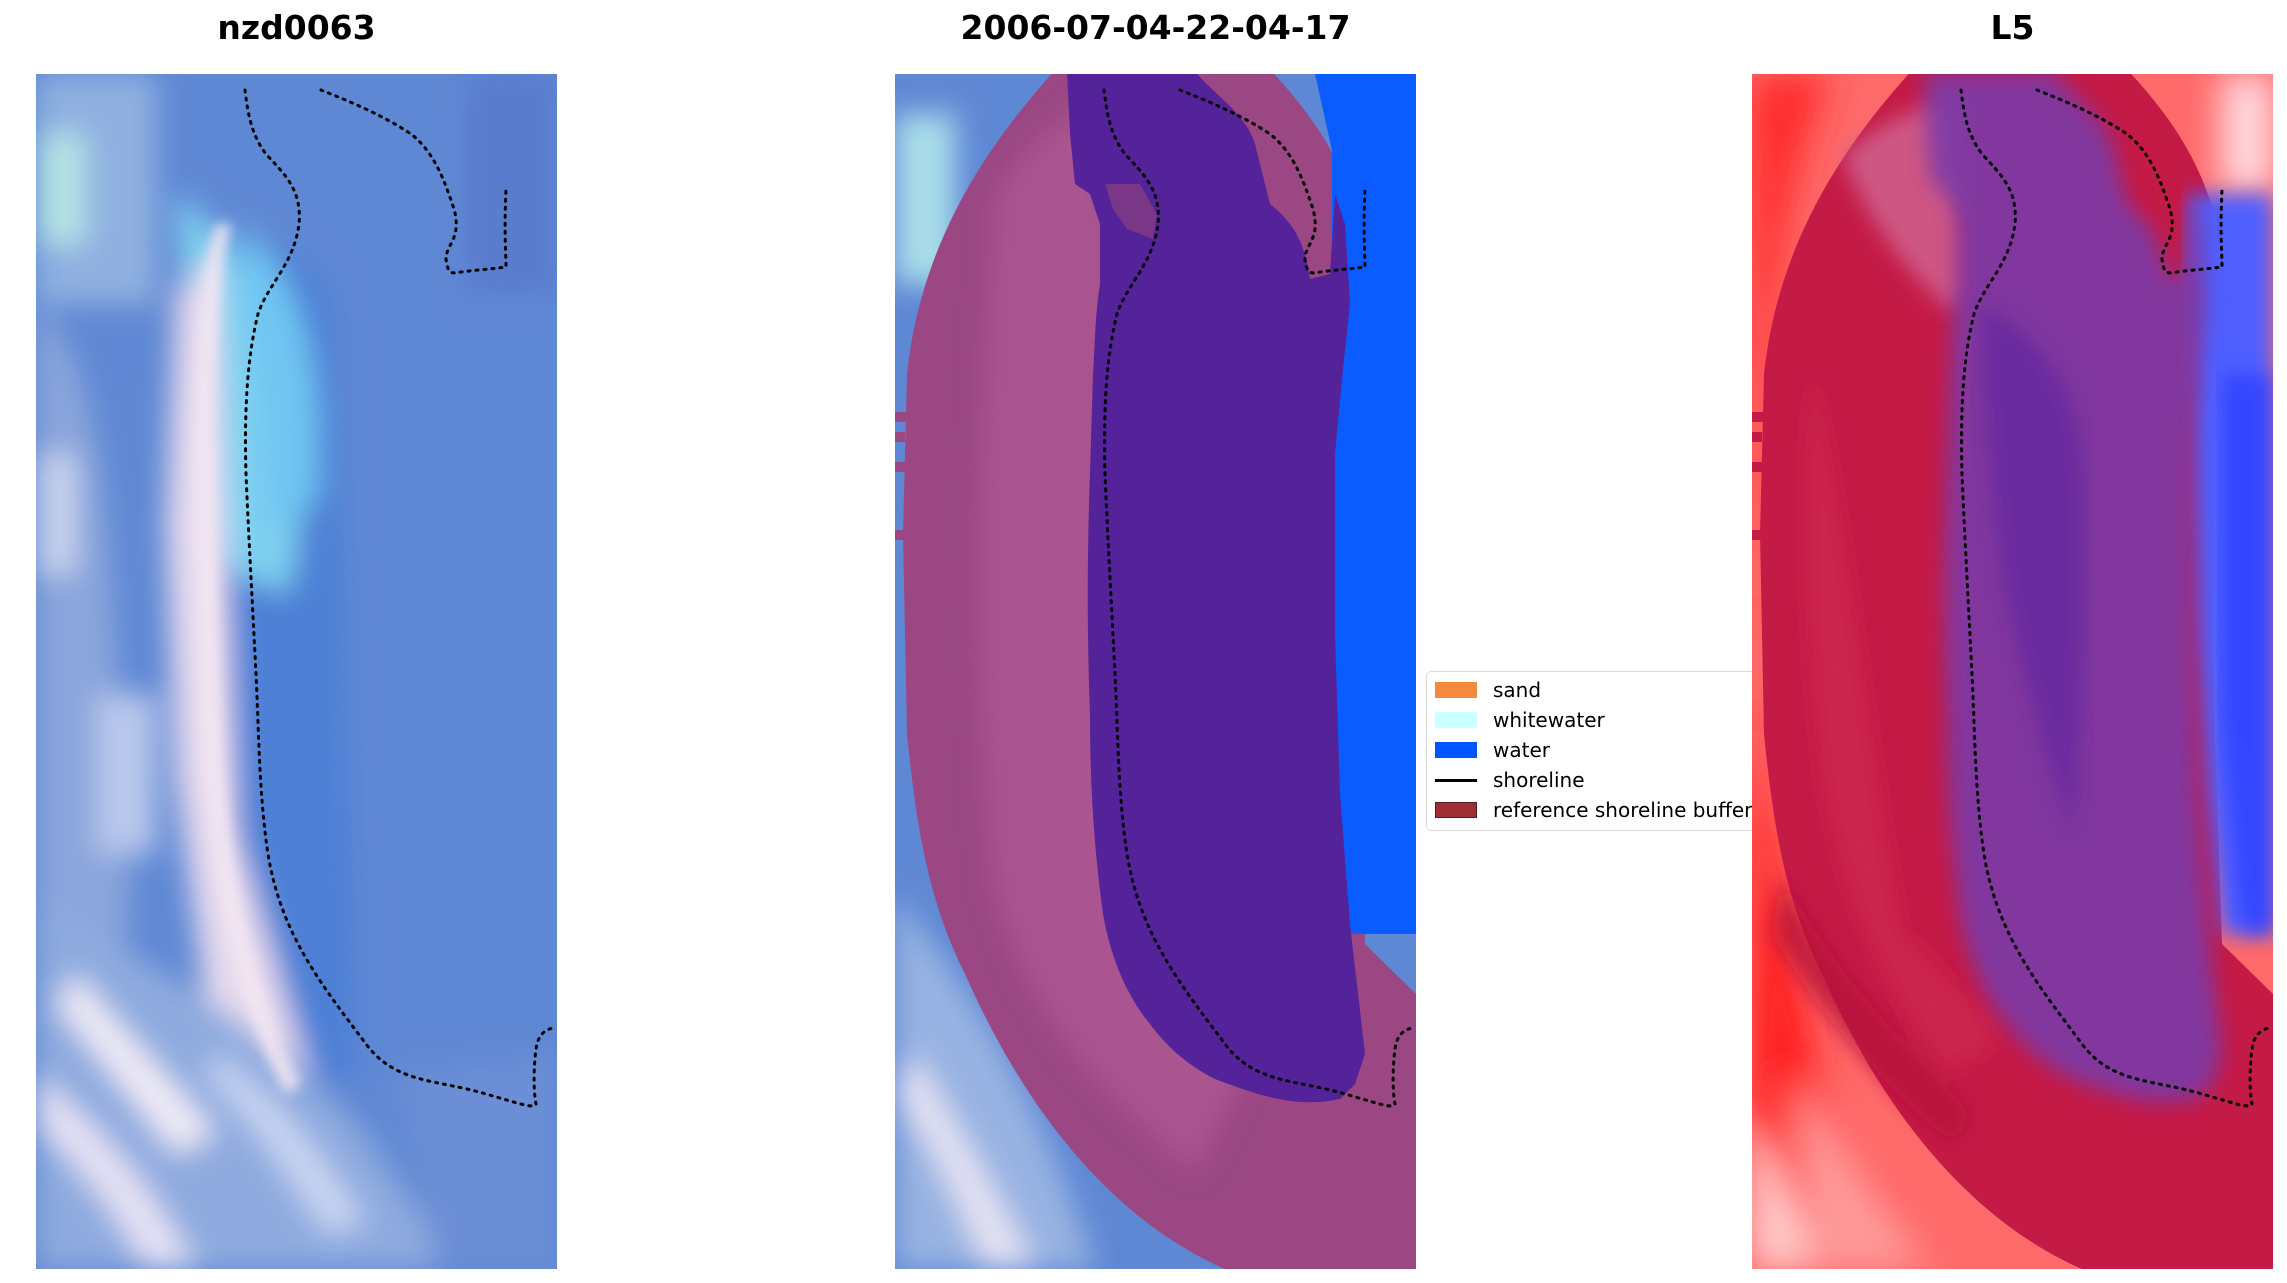 The image size is (2287, 1283). Describe the element at coordinates (1374, 504) in the screenshot. I see `classified-water` at that location.